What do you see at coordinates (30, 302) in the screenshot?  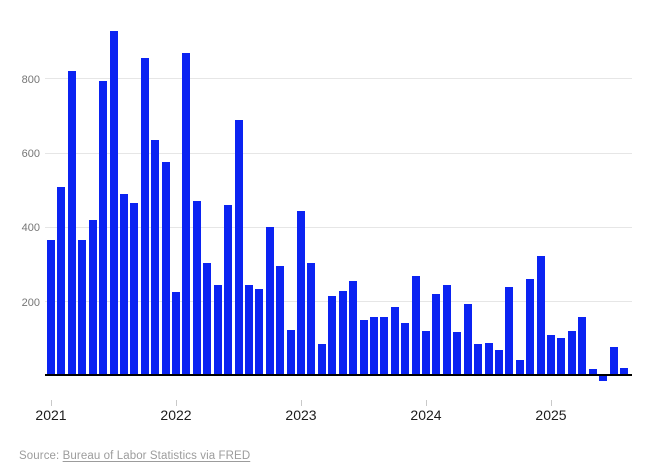 I see `y-axis-label: 200` at bounding box center [30, 302].